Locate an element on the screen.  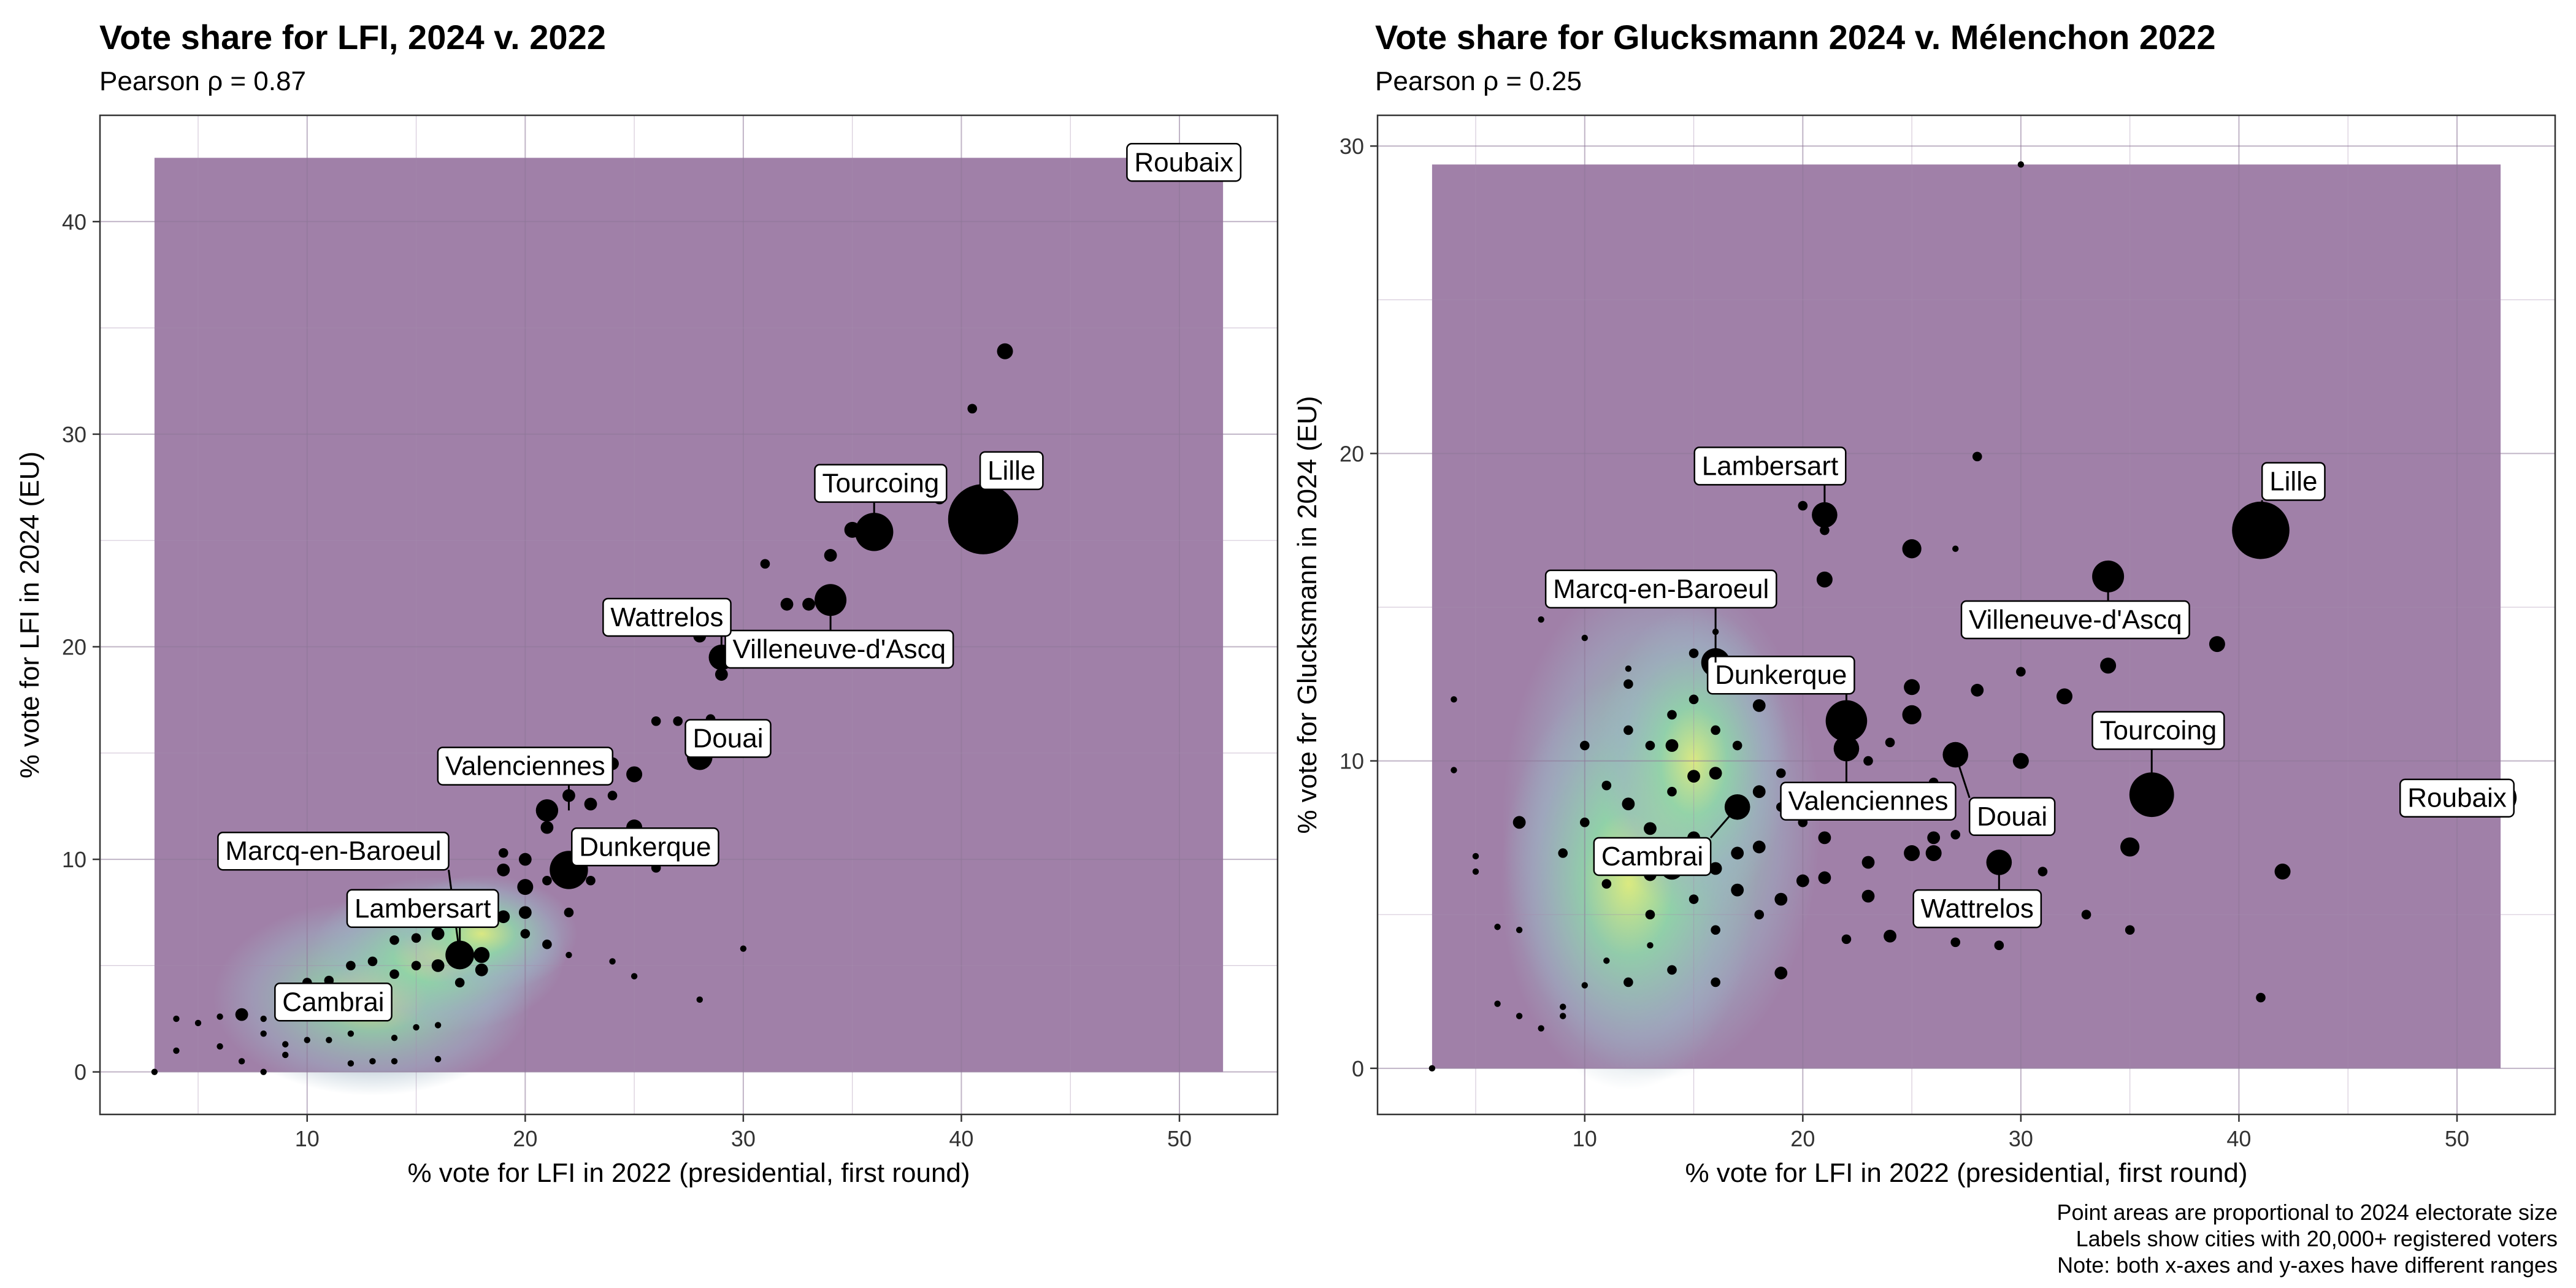
y-axis-label: % vote for Glucksmann in 2024 (EU) is located at coordinates (1307, 615).